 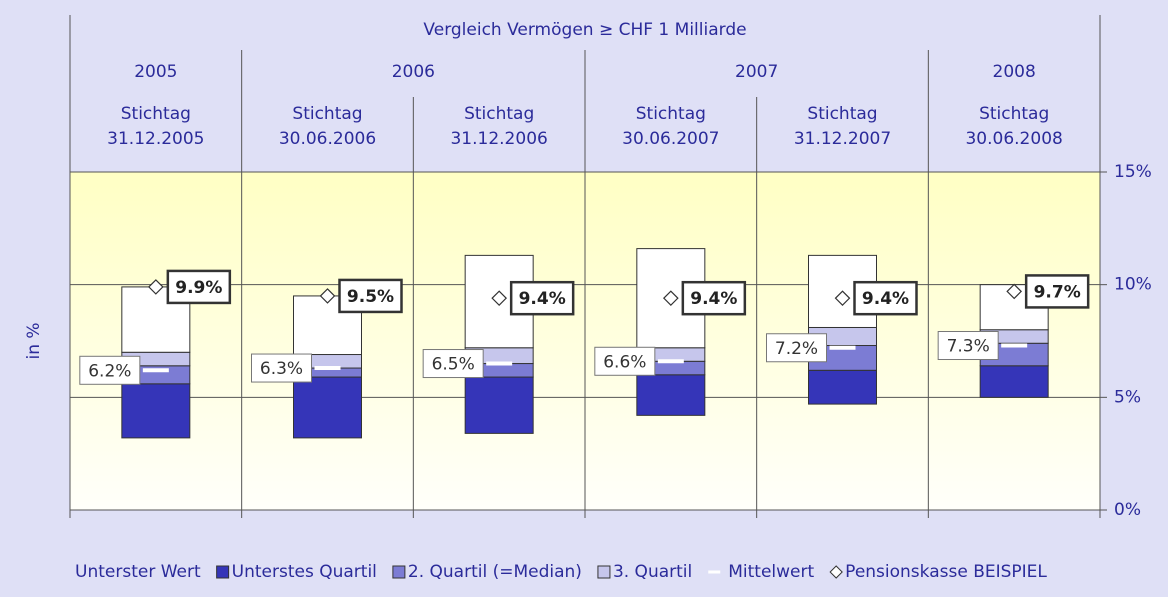 What do you see at coordinates (495, 572) in the screenshot?
I see `legend-label: 2. Quartil (=Median)` at bounding box center [495, 572].